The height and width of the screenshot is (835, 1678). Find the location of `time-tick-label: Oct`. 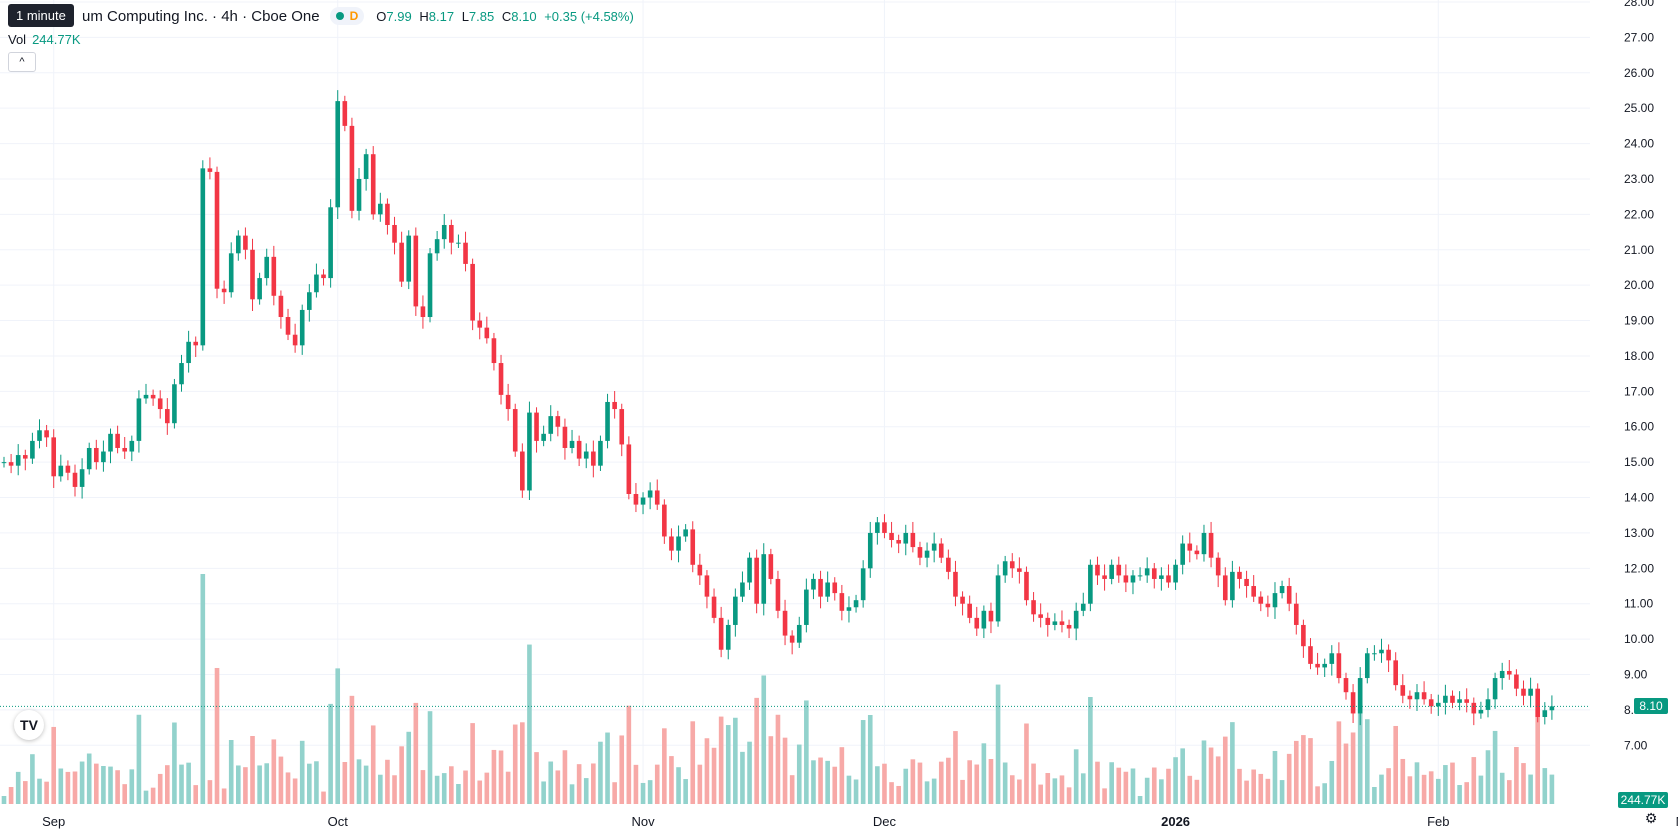

time-tick-label: Oct is located at coordinates (338, 821).